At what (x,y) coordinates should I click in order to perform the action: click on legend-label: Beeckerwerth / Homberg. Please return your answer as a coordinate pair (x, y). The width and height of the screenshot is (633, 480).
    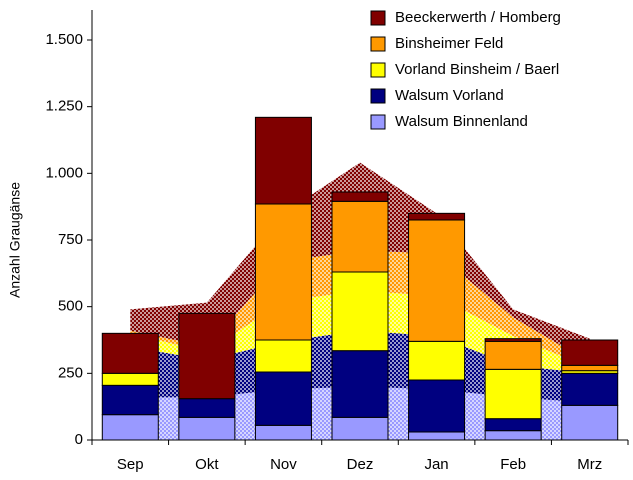
    Looking at the image, I should click on (478, 17).